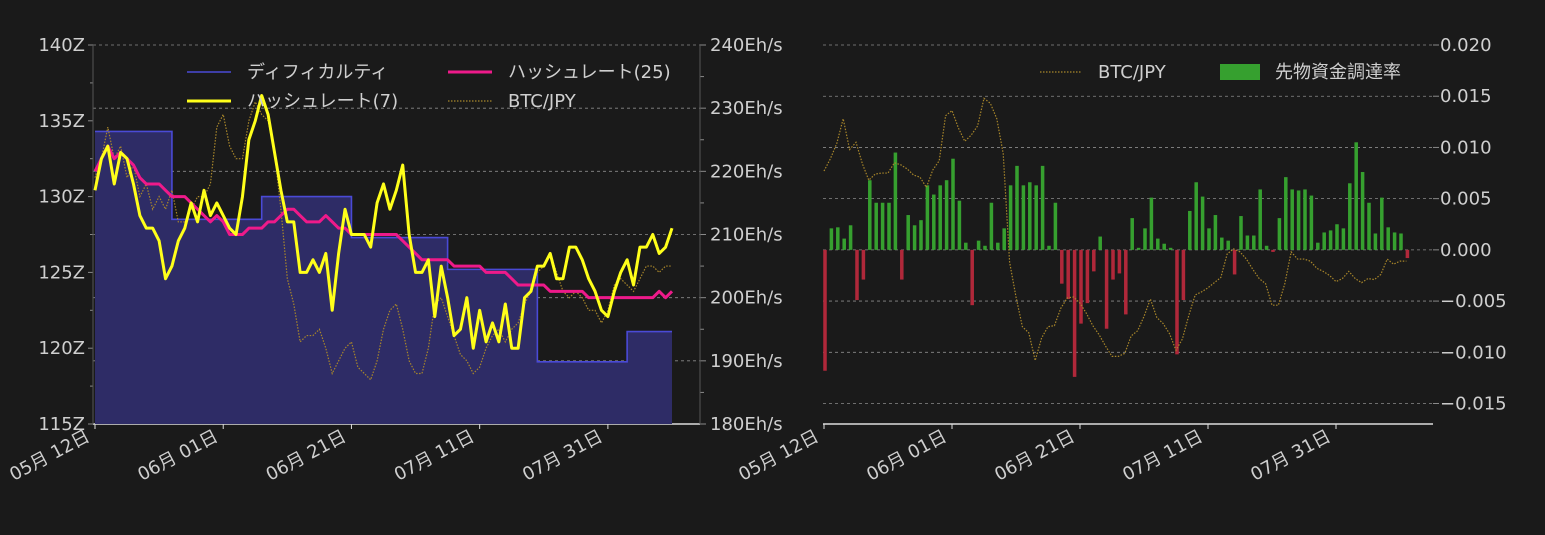  I want to click on right-axis-tick-label: 240Eh/s, so click(746, 45).